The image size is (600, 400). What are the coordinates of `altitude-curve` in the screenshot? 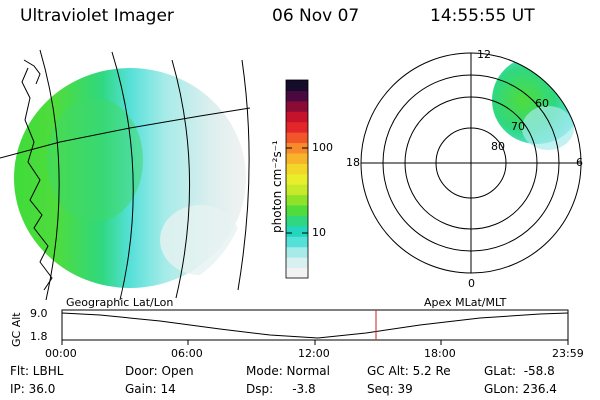 It's located at (315, 325).